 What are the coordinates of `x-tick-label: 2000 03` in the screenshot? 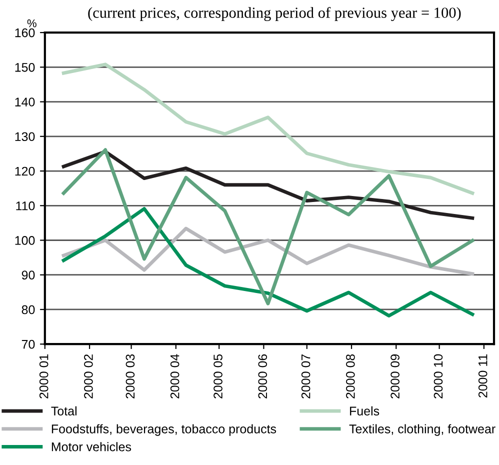 It's located at (130, 376).